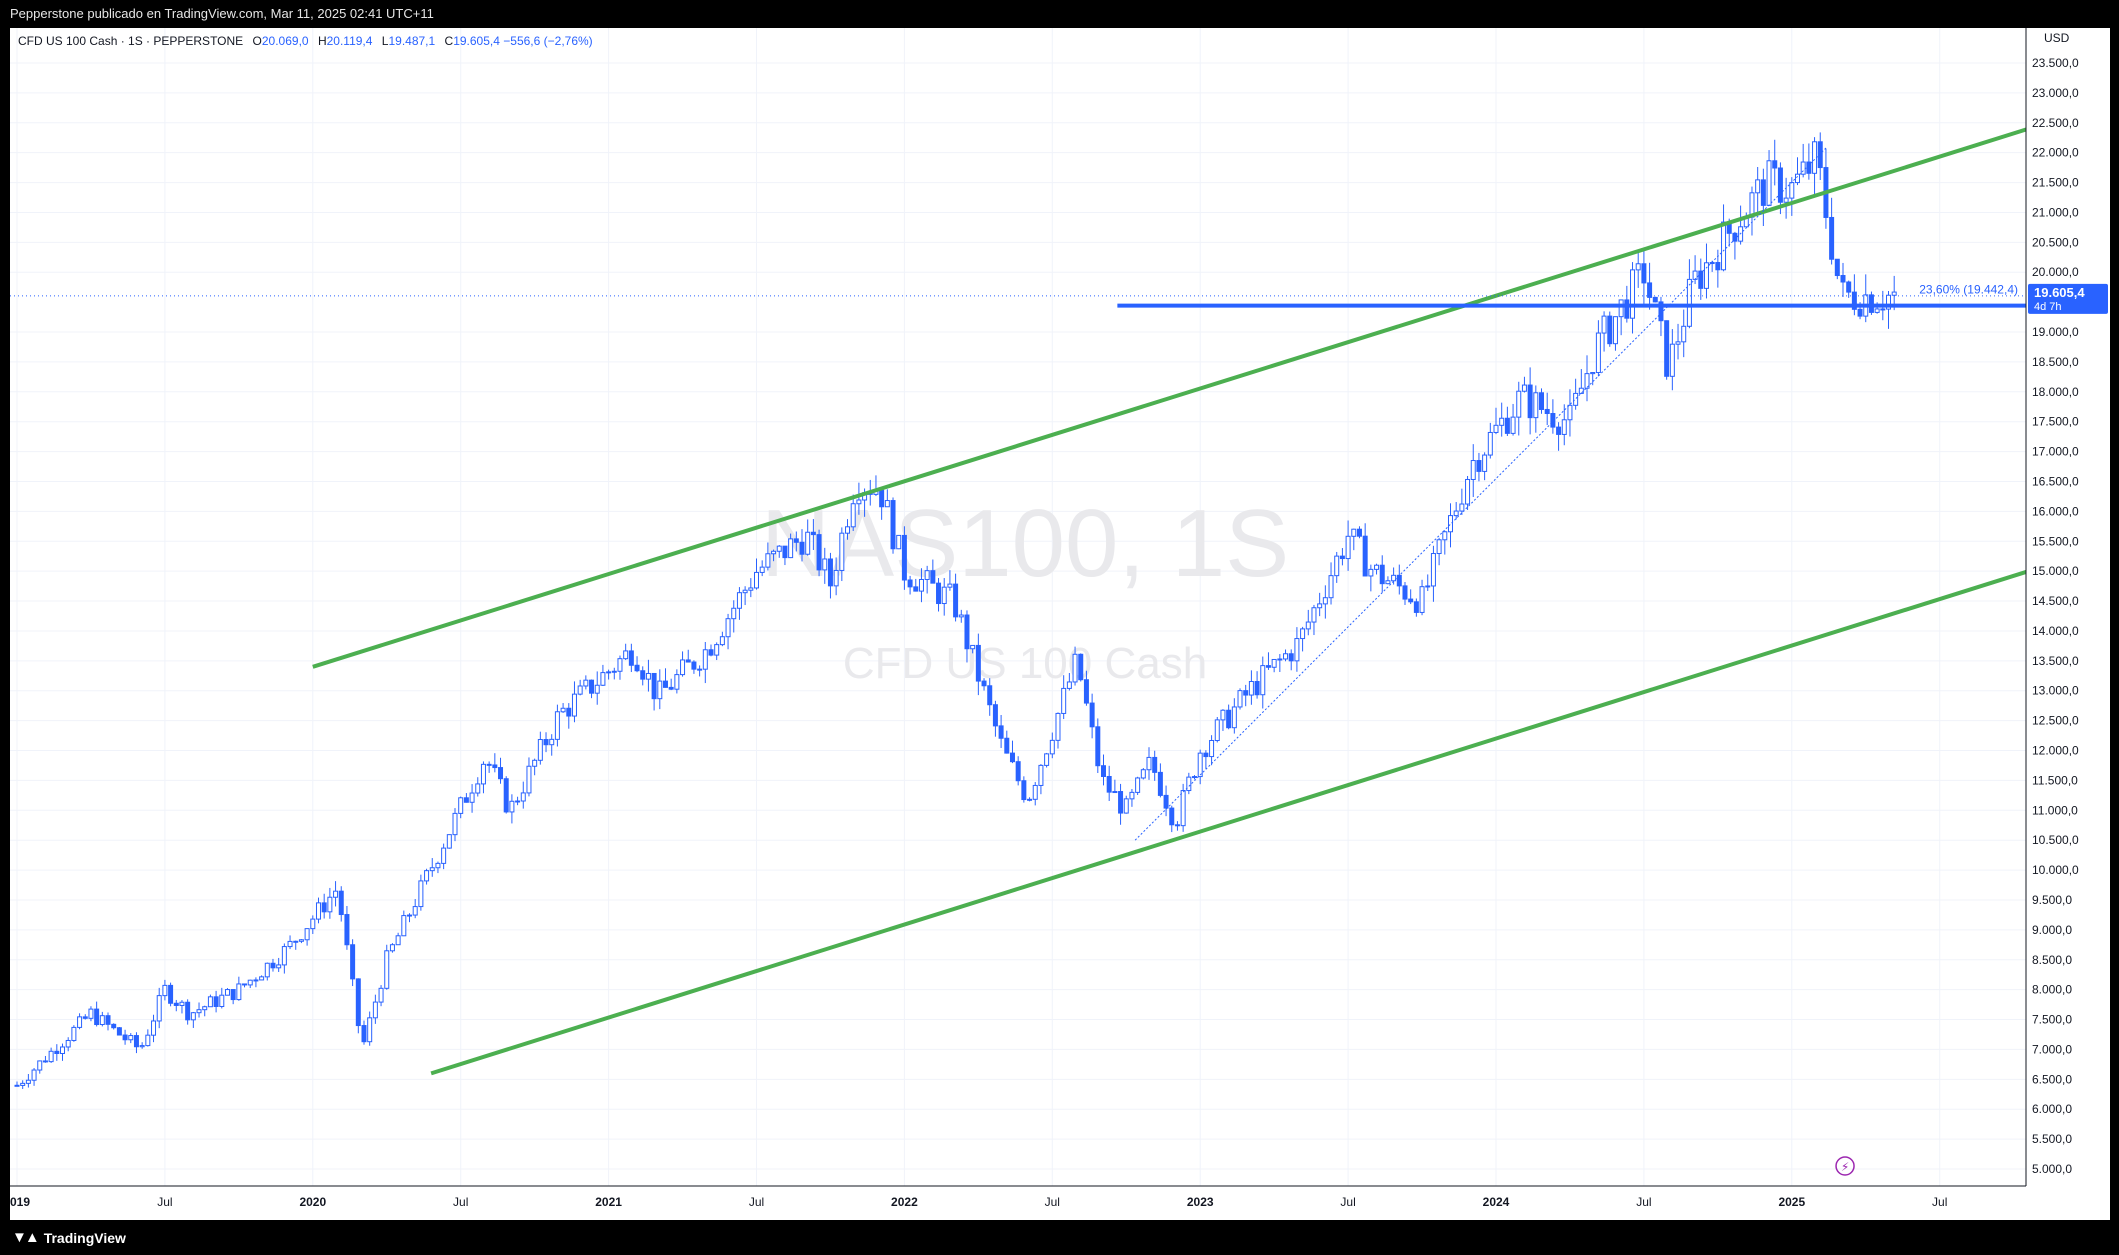 The height and width of the screenshot is (1255, 2119). I want to click on time-tick-label: 2020, so click(312, 1202).